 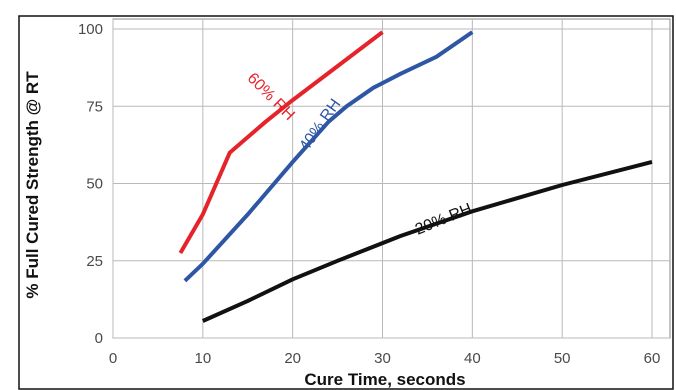 I want to click on y-tick-label: 25, so click(x=94, y=261).